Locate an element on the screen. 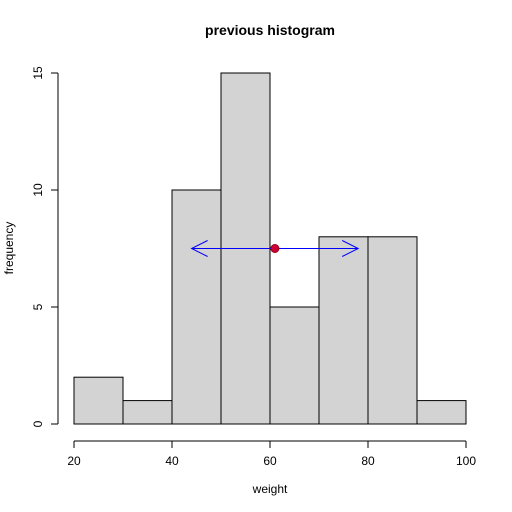 This screenshot has height=512, width=512. mean-point is located at coordinates (275, 249).